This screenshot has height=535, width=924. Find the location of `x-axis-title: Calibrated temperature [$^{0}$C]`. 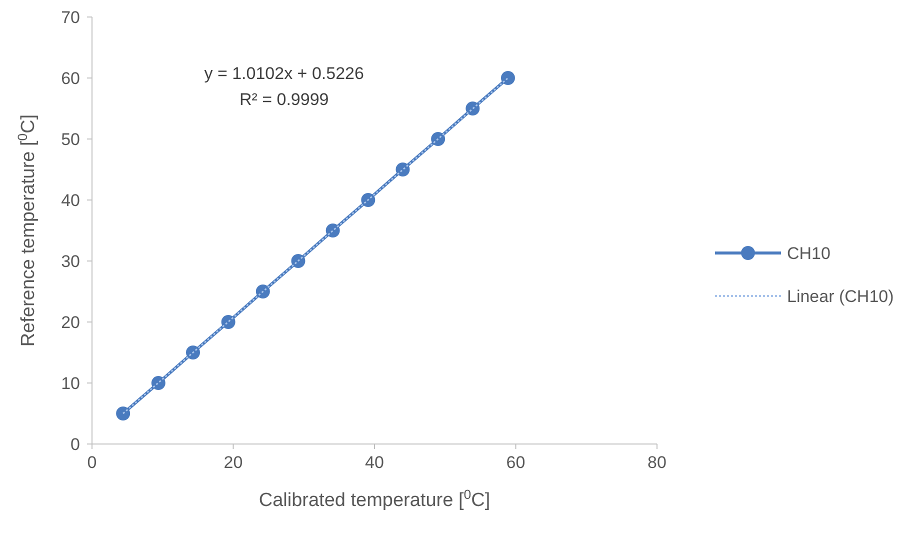

x-axis-title: Calibrated temperature [$^{0}$C] is located at coordinates (374, 498).